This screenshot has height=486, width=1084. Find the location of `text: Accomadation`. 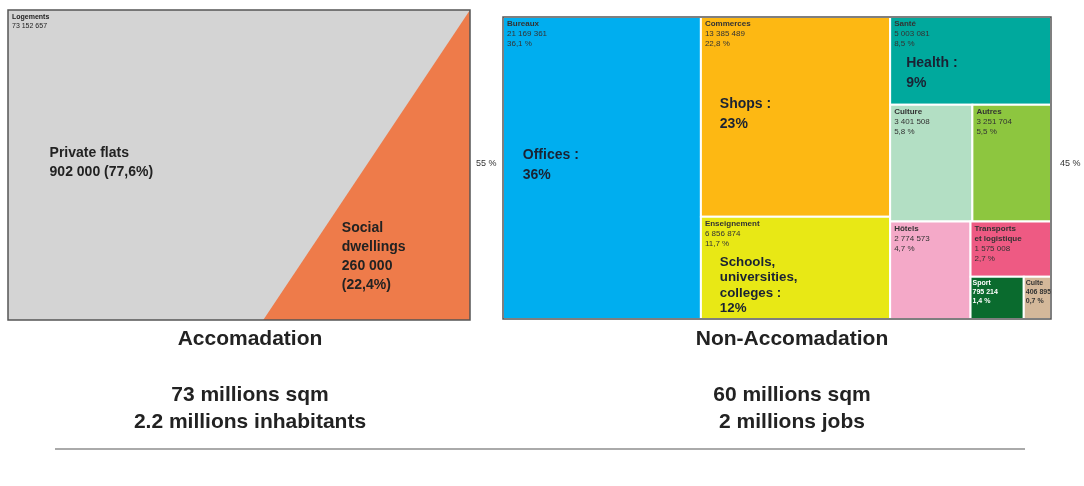

text: Accomadation is located at coordinates (250, 338).